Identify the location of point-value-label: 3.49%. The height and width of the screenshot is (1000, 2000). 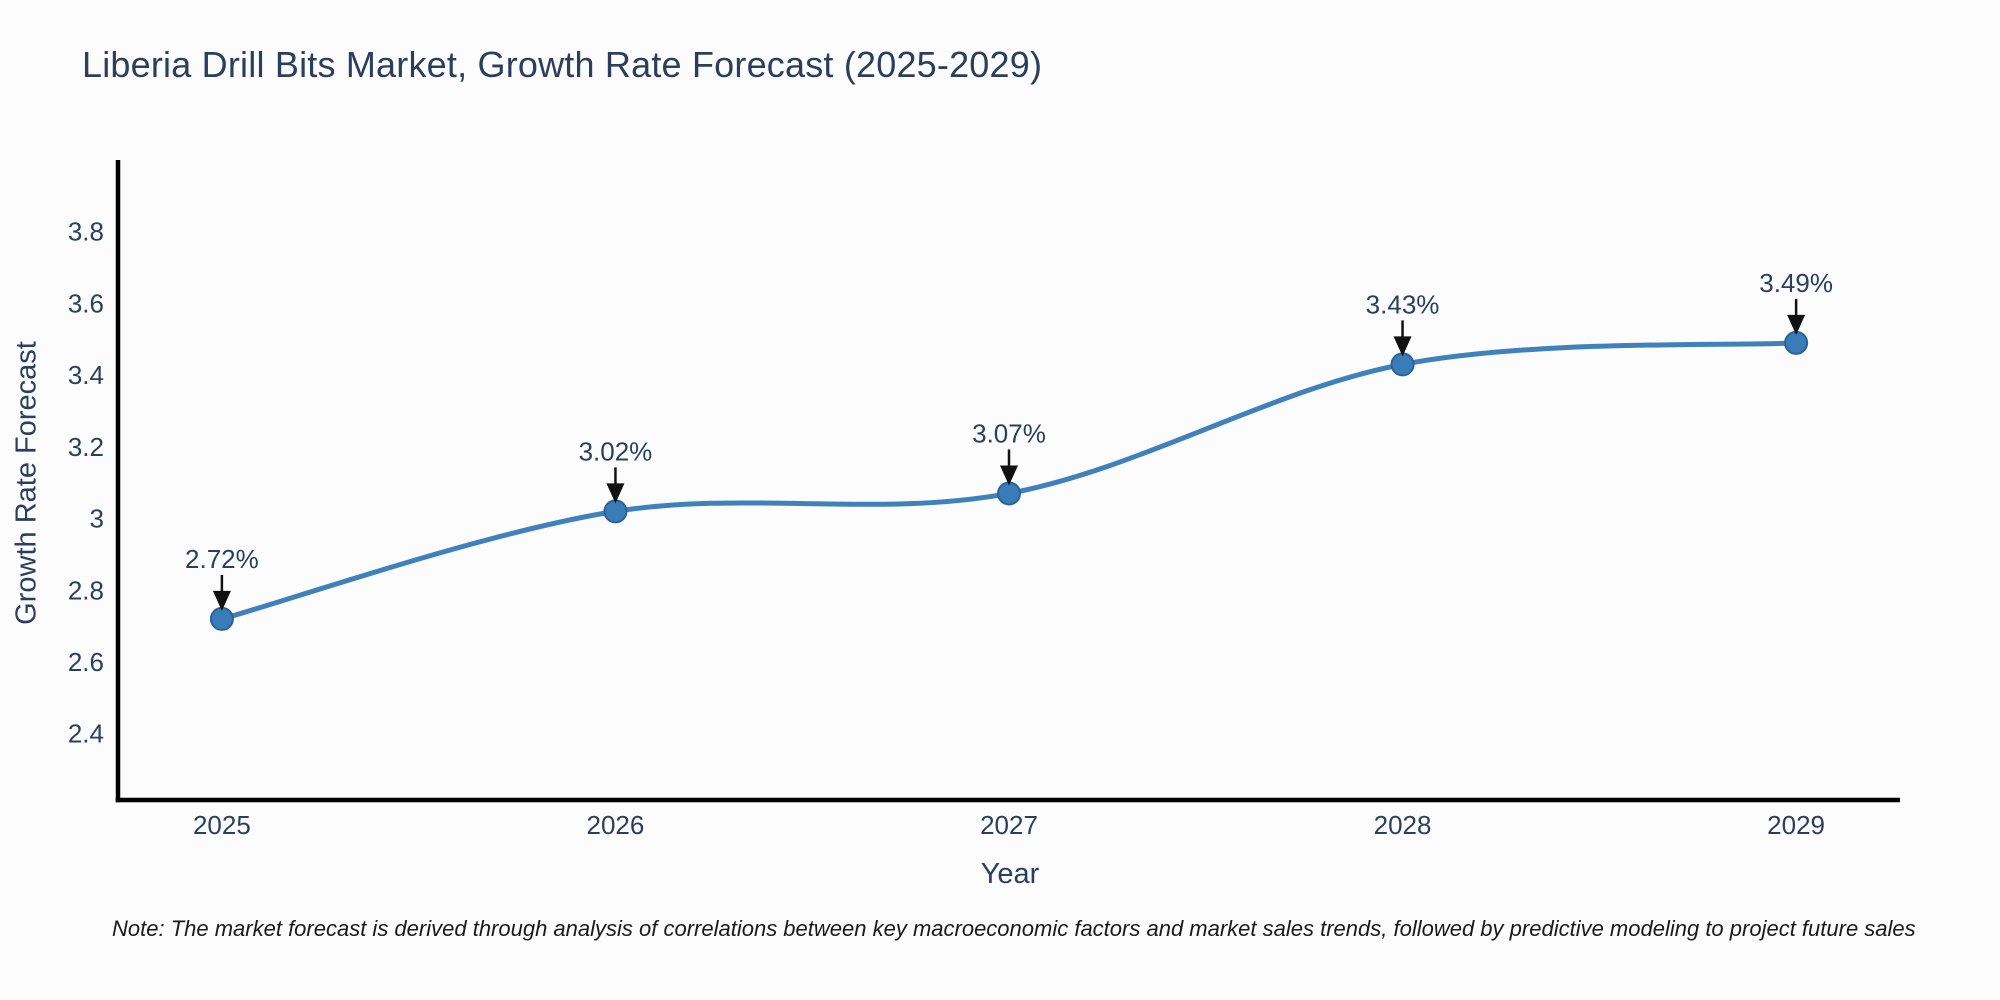
(1796, 283).